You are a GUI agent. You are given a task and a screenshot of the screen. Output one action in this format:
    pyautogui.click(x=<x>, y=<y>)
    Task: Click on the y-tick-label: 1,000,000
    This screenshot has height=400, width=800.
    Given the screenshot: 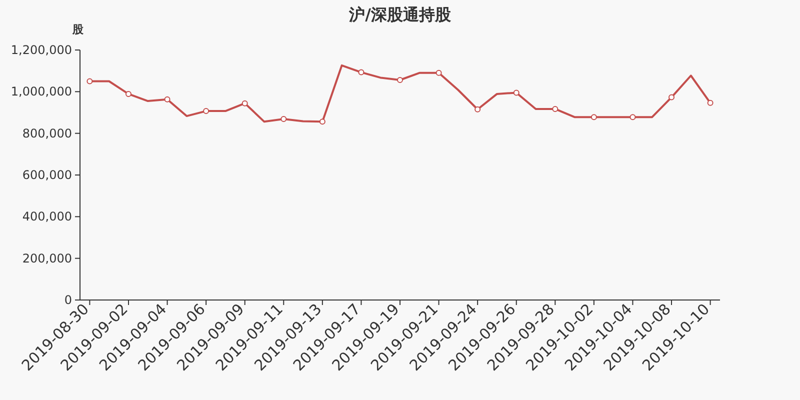 What is the action you would take?
    pyautogui.click(x=41, y=91)
    